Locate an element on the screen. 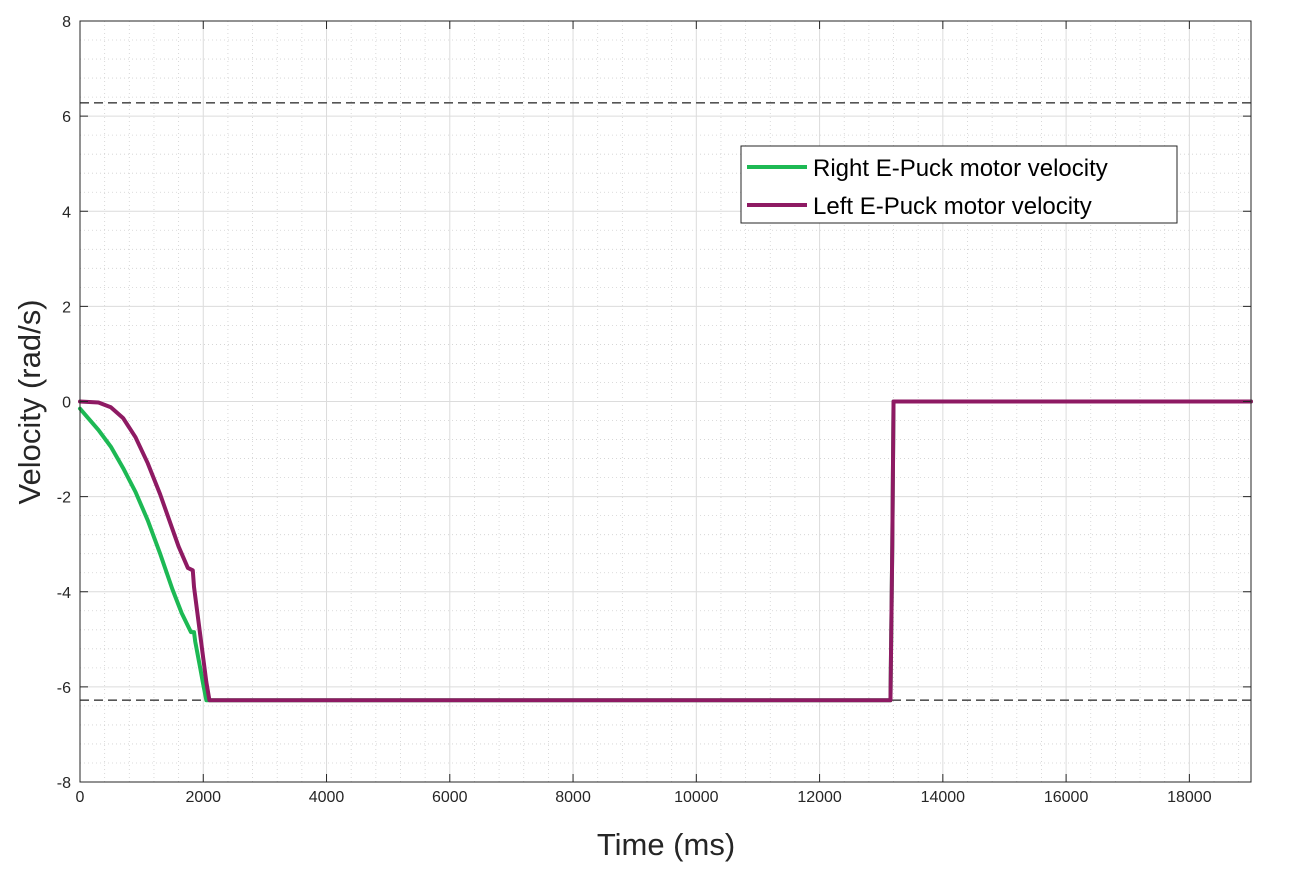  y-axis-title: Velocity (rad/s) is located at coordinates (29, 401).